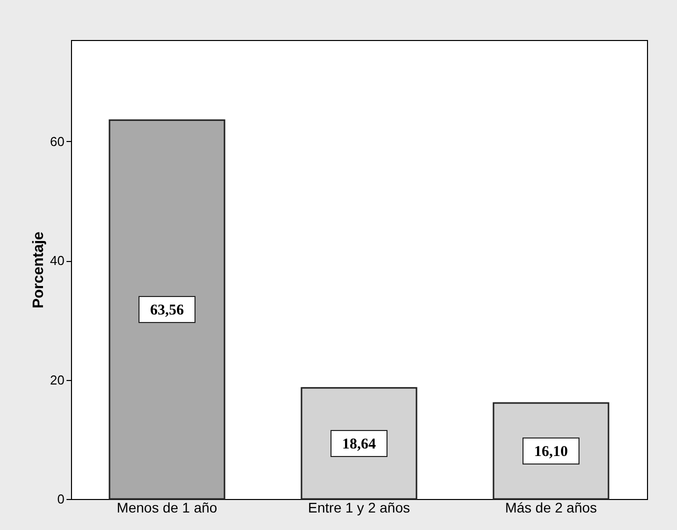 The image size is (677, 530). I want to click on y-axis-title: Porcentaje, so click(39, 270).